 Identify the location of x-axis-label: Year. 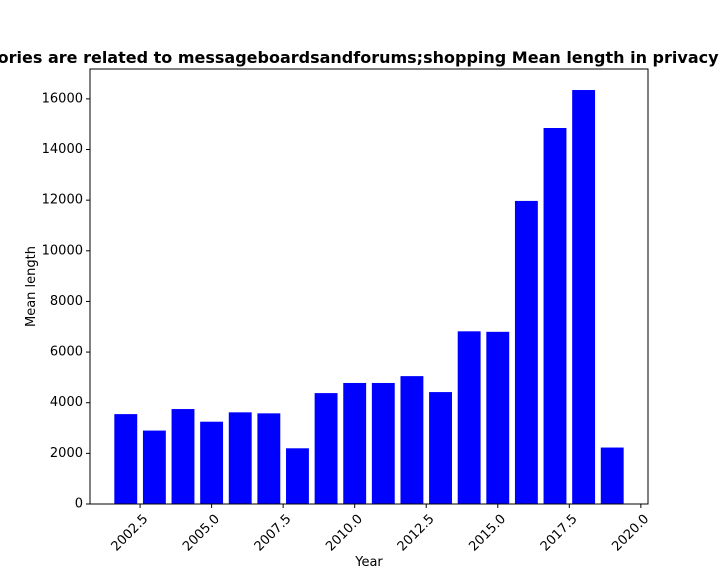
(368, 562).